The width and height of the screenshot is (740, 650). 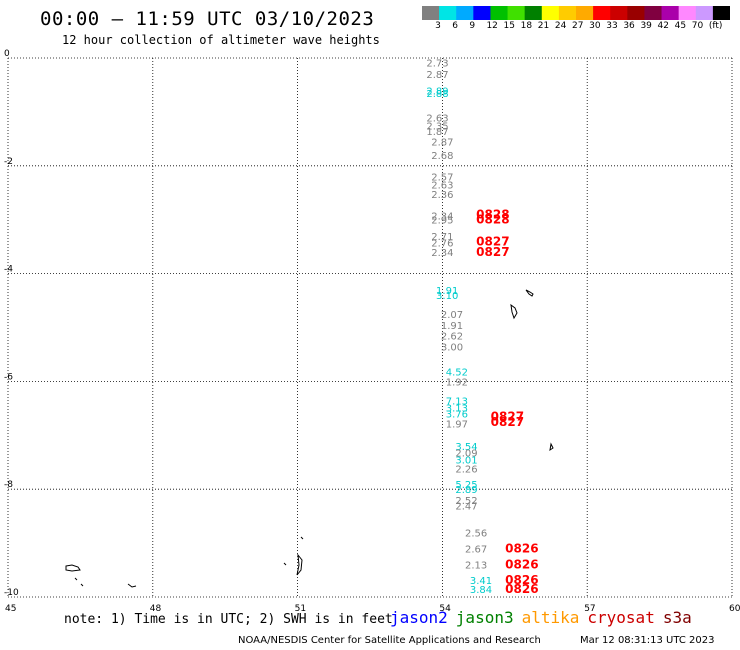 I want to click on x-tick-label: 54, so click(x=445, y=609).